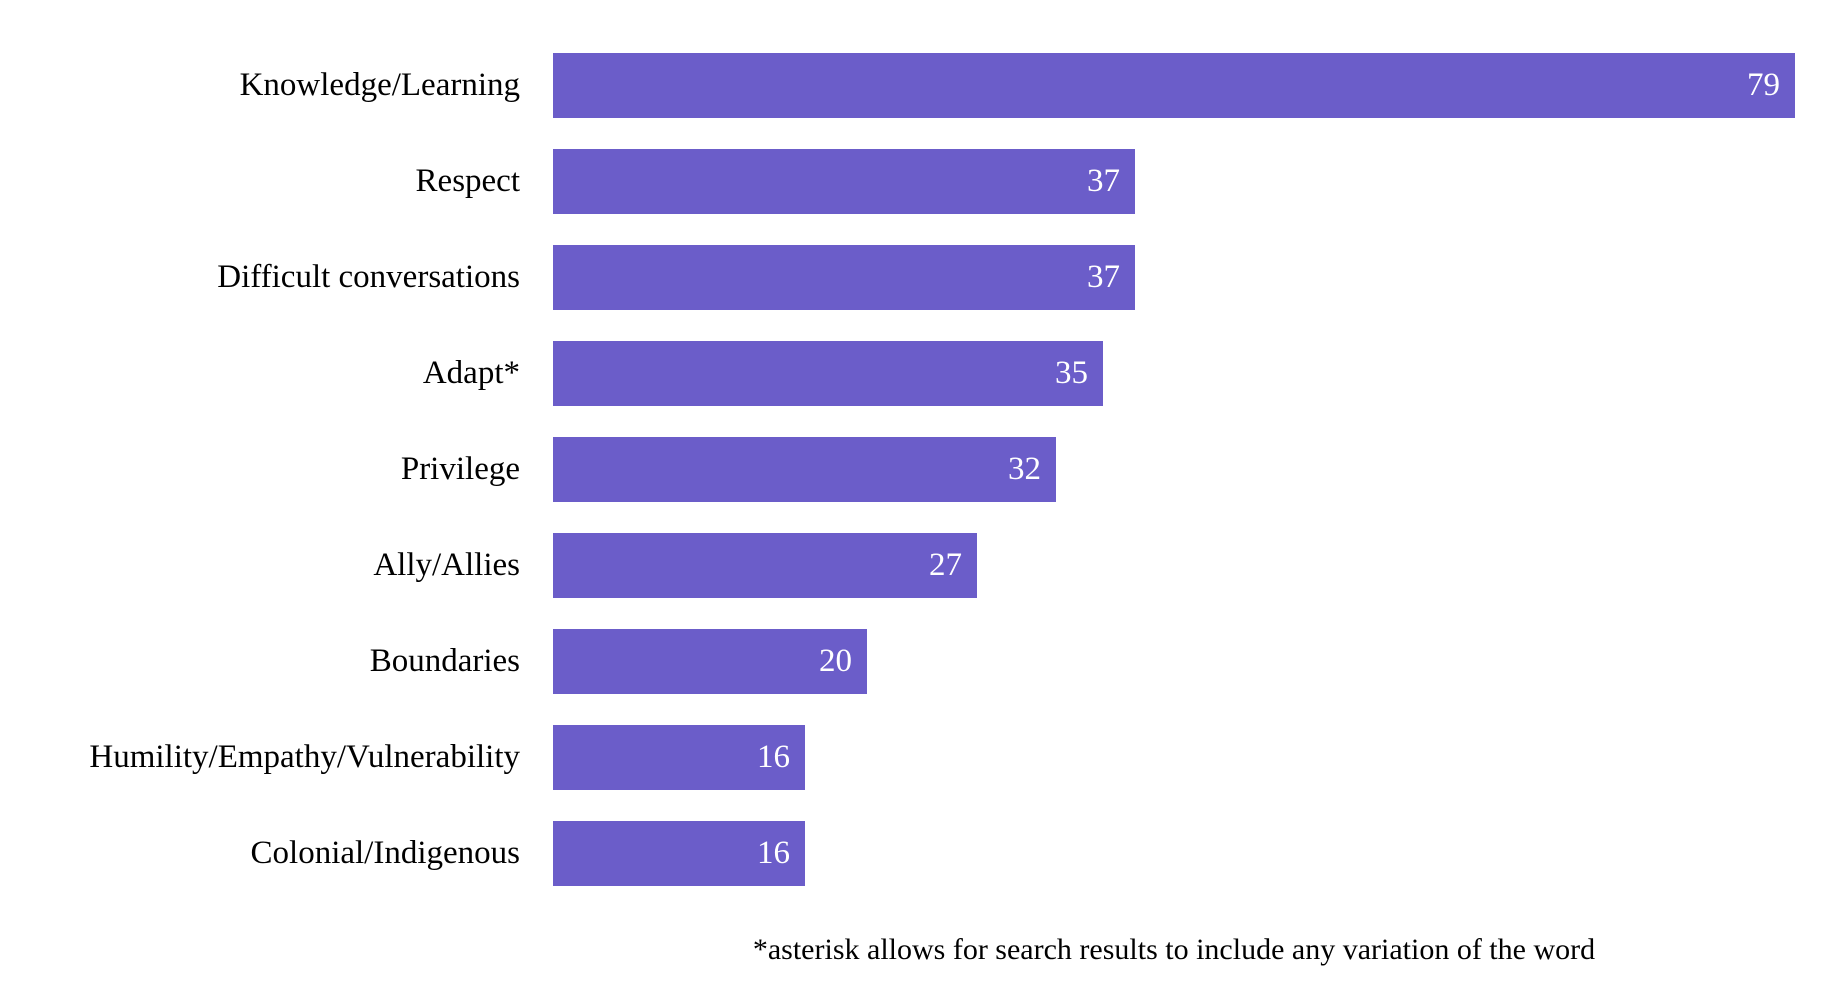 This screenshot has height=1000, width=1822. I want to click on bar-value-label: 35, so click(1071, 372).